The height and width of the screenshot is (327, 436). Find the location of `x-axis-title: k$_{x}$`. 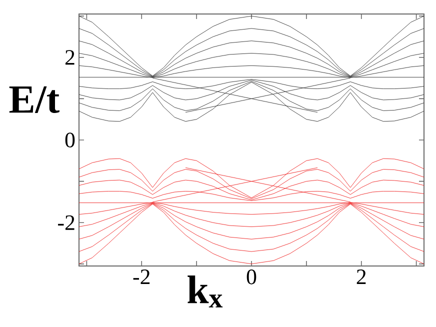

x-axis-title: k$_{x}$ is located at coordinates (205, 292).